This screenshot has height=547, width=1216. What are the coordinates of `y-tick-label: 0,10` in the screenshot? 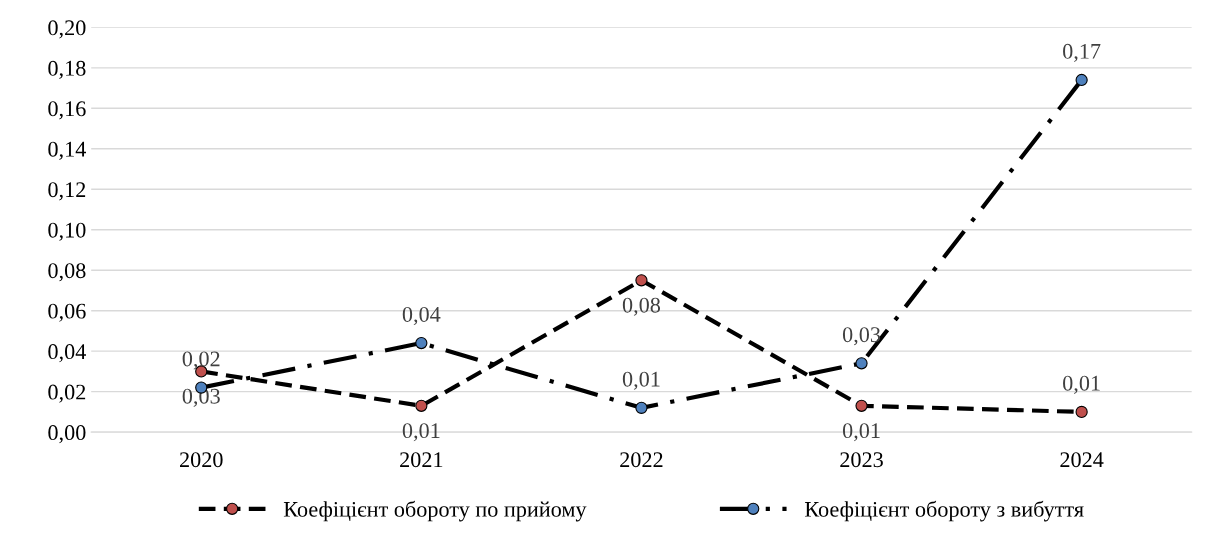 It's located at (67, 231).